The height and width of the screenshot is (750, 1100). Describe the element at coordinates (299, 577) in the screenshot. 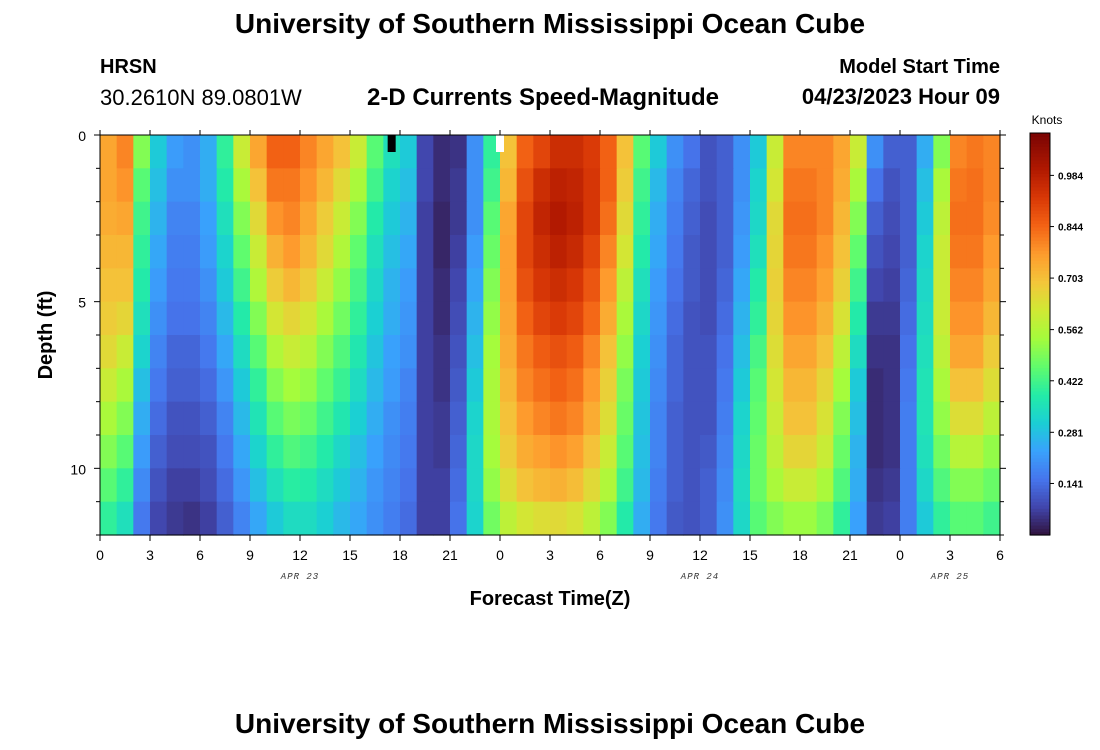

I see `date-label: APR 23` at that location.